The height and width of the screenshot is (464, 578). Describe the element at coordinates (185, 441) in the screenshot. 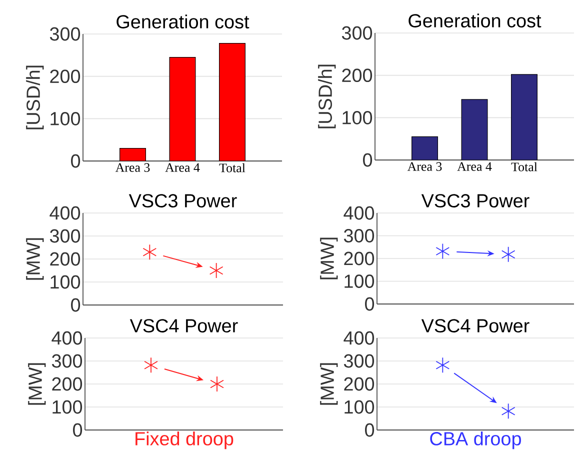

I see `x-axis-title: Fixed droop` at that location.